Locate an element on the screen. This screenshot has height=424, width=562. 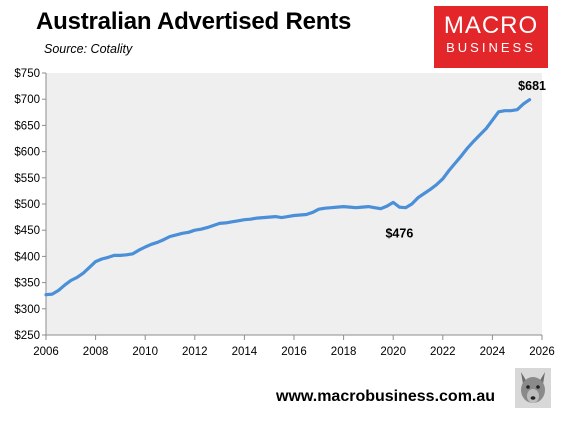
macrobusiness-logo: MACRO BUSINESS is located at coordinates (491, 37).